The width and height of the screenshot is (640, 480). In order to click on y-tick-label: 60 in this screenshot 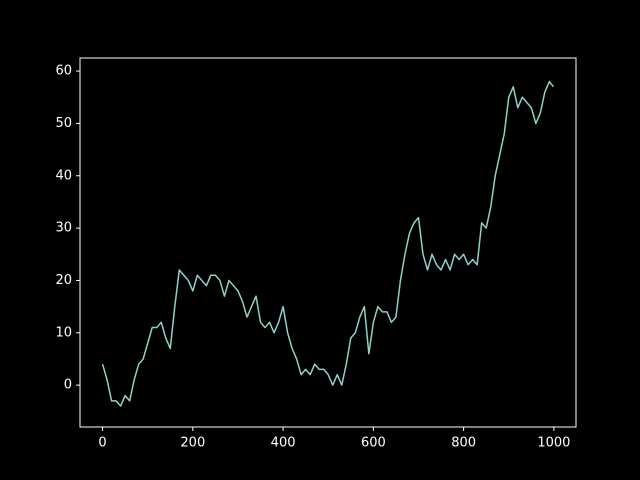, I will do `click(63, 71)`.